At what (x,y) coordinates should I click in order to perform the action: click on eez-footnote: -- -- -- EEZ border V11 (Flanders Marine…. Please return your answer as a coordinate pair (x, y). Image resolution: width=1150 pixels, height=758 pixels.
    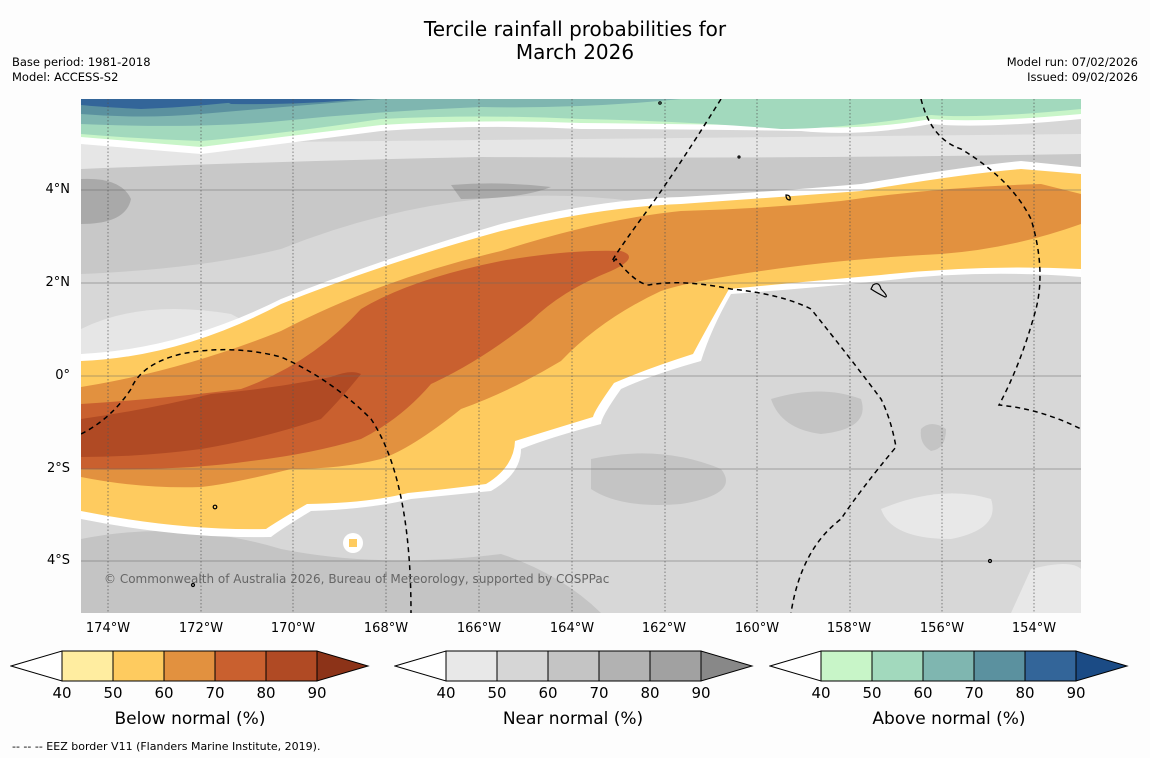
    Looking at the image, I should click on (166, 746).